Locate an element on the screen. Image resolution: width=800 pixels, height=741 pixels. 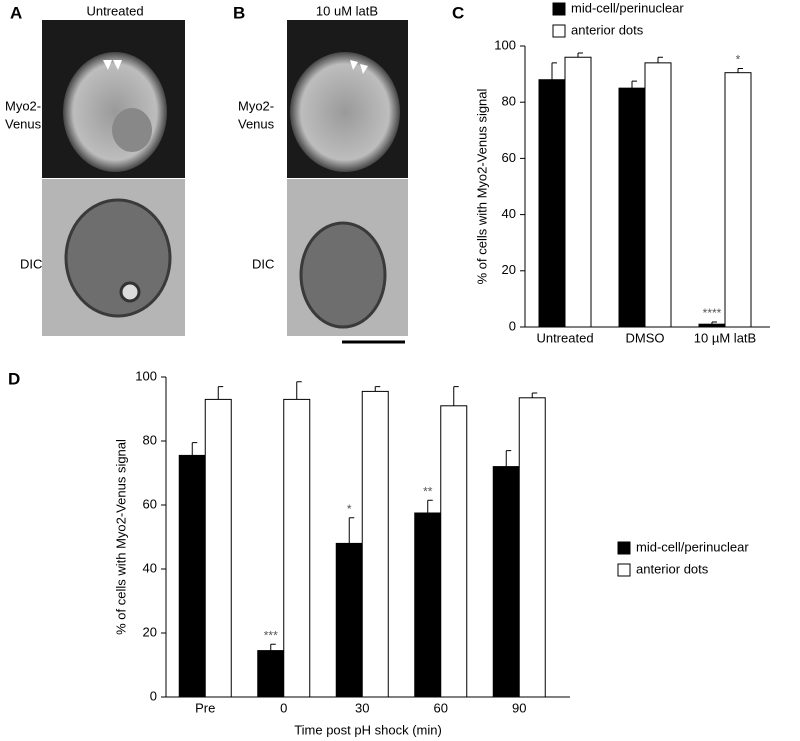
panel-a-images is located at coordinates (113, 178).